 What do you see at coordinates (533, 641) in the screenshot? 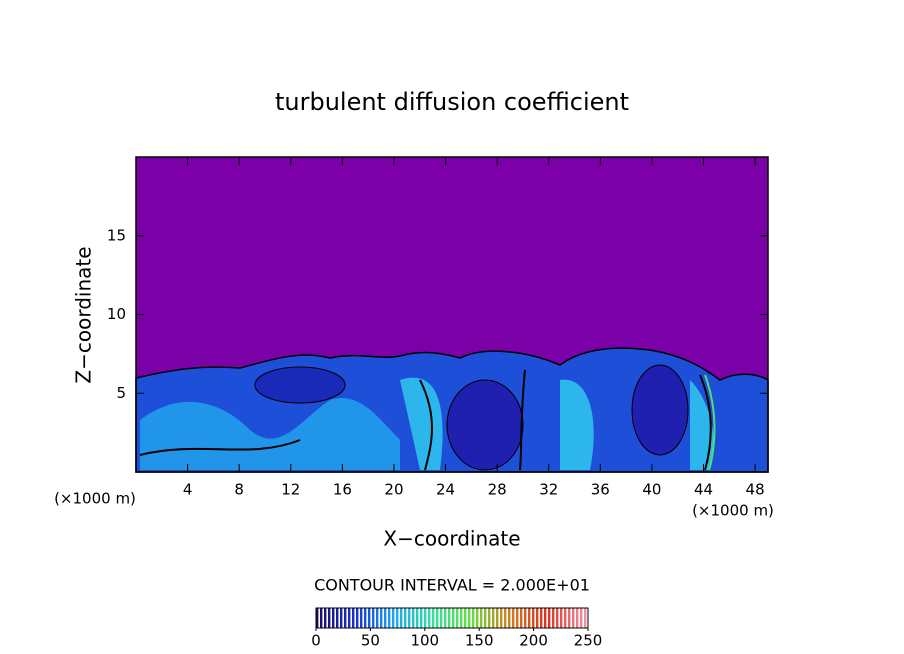
I see `colorbar-tick-label: 200` at bounding box center [533, 641].